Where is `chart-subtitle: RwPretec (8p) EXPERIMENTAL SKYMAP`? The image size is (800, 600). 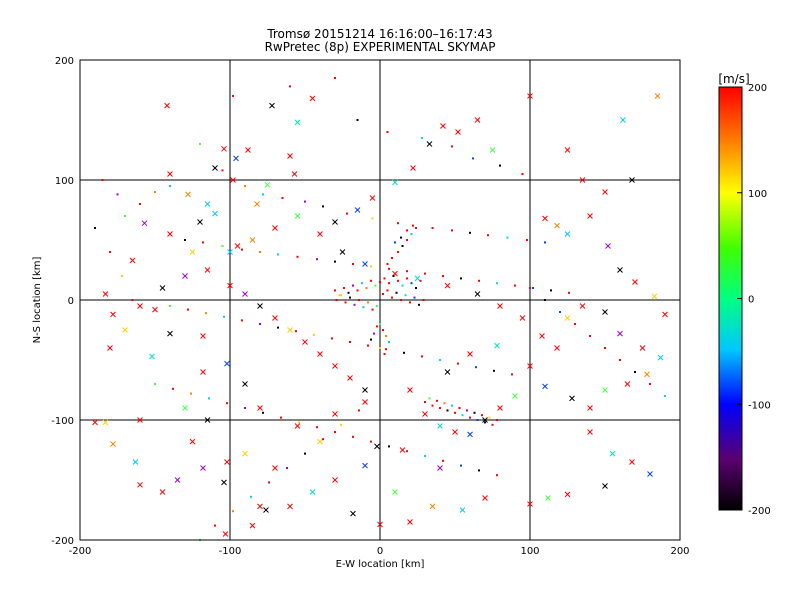
chart-subtitle: RwPretec (8p) EXPERIMENTAL SKYMAP is located at coordinates (380, 47).